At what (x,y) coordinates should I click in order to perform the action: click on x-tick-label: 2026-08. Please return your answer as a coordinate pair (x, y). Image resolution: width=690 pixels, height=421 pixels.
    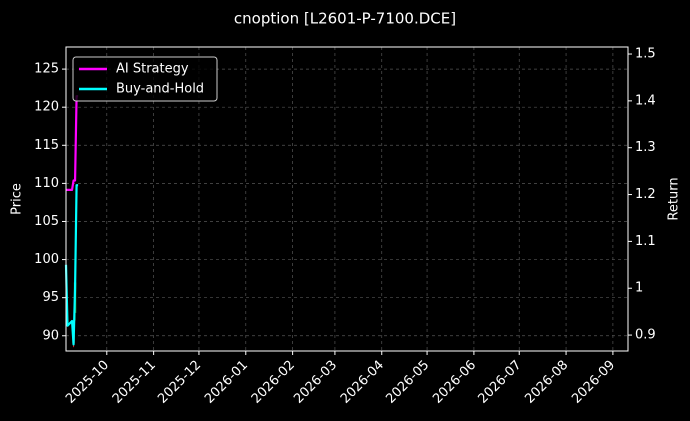
    Looking at the image, I should click on (546, 382).